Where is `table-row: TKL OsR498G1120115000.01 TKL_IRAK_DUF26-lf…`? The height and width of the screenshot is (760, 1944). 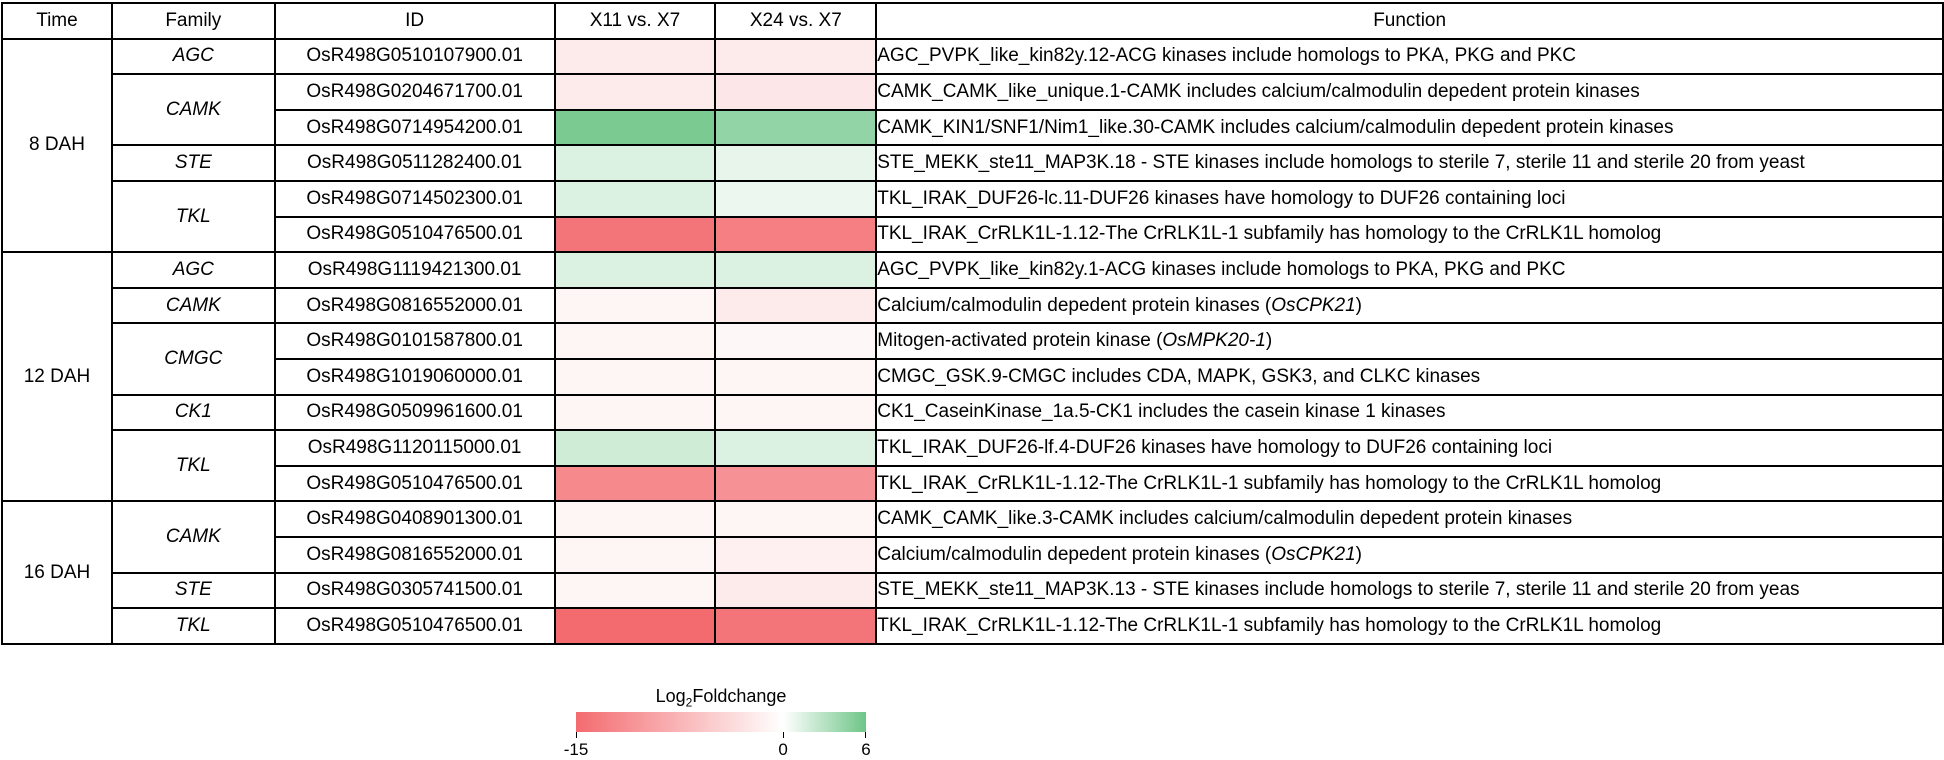 table-row: TKL OsR498G1120115000.01 TKL_IRAK_DUF26-lf… is located at coordinates (973, 466).